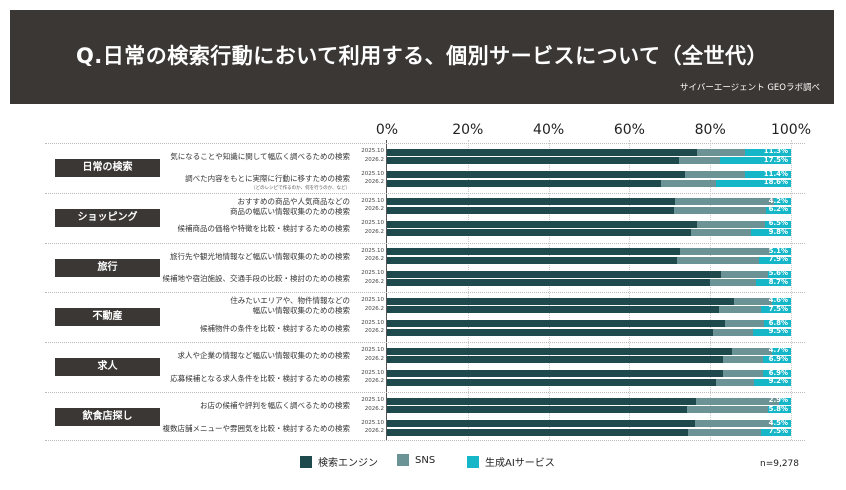  Describe the element at coordinates (264, 229) in the screenshot. I see `question-label: 候補商品の価格や特徴を比較・検討するための検索` at that location.